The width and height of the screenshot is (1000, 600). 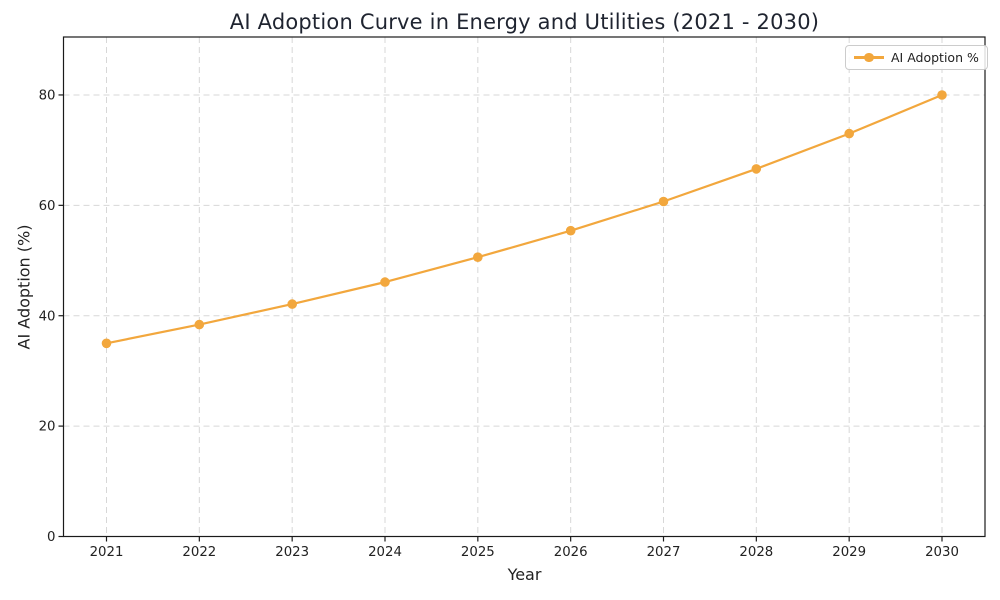 What do you see at coordinates (849, 552) in the screenshot?
I see `x-tick-label: 2029` at bounding box center [849, 552].